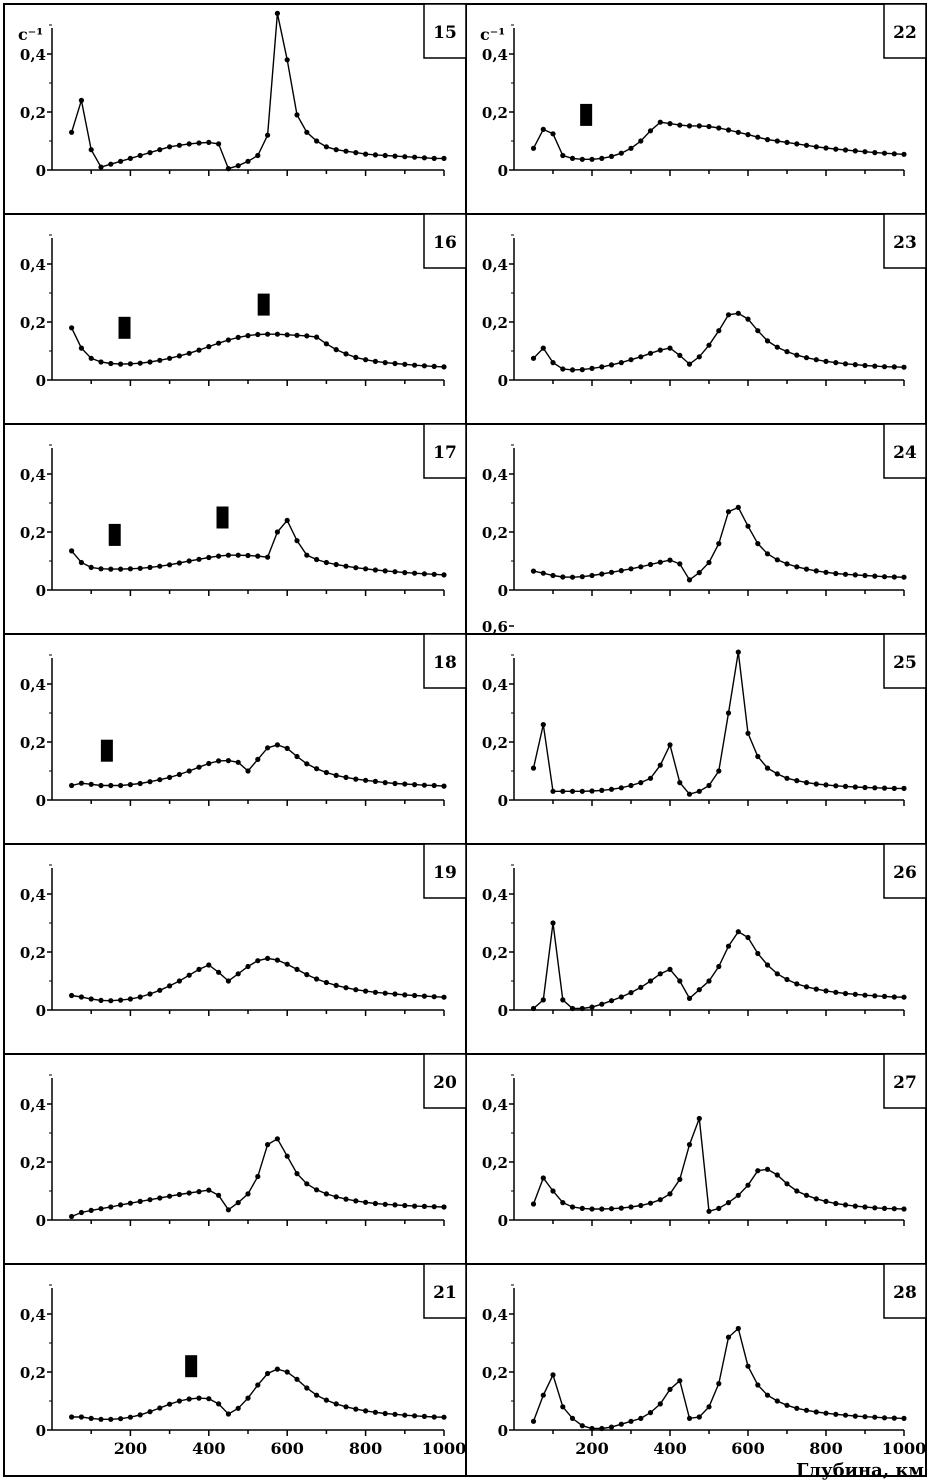 This screenshot has height=1480, width=930. Describe the element at coordinates (495, 627) in the screenshot. I see `y-tick-label: 0,6` at that location.